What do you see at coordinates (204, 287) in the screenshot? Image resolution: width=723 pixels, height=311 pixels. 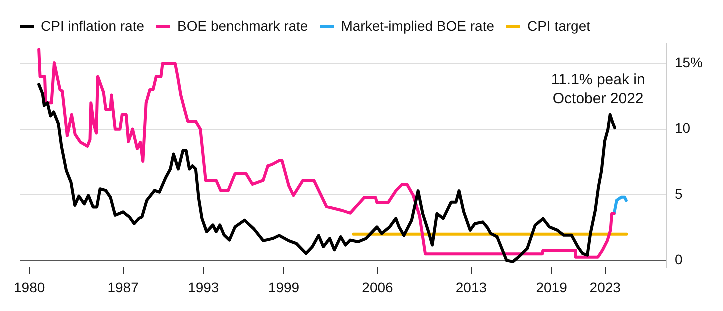 I see `x-tick-label: 1993` at bounding box center [204, 287].